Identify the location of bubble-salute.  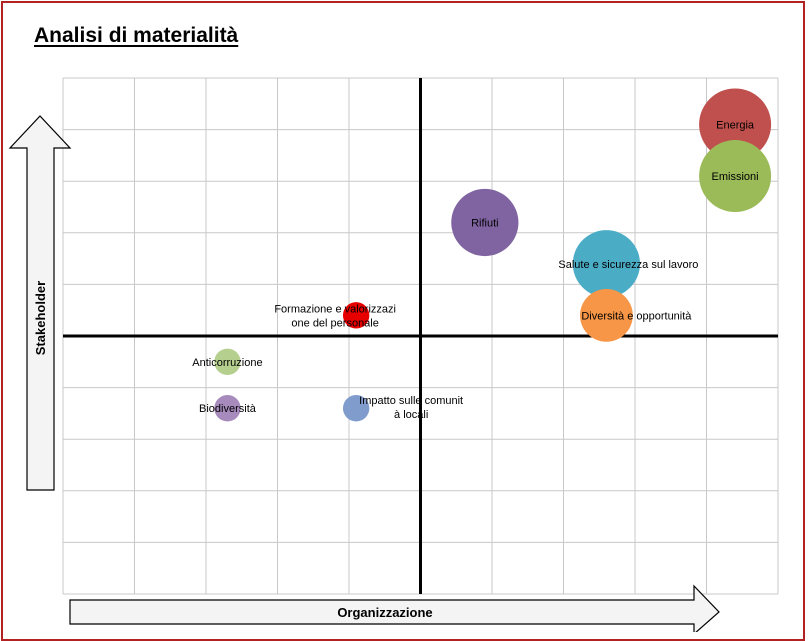
(606, 264).